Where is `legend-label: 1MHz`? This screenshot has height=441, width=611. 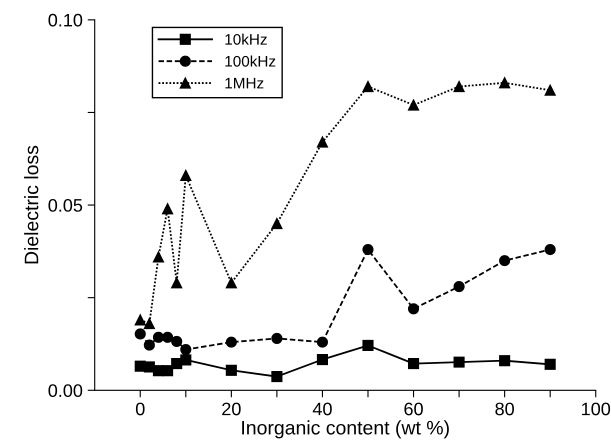 legend-label: 1MHz is located at coordinates (244, 83).